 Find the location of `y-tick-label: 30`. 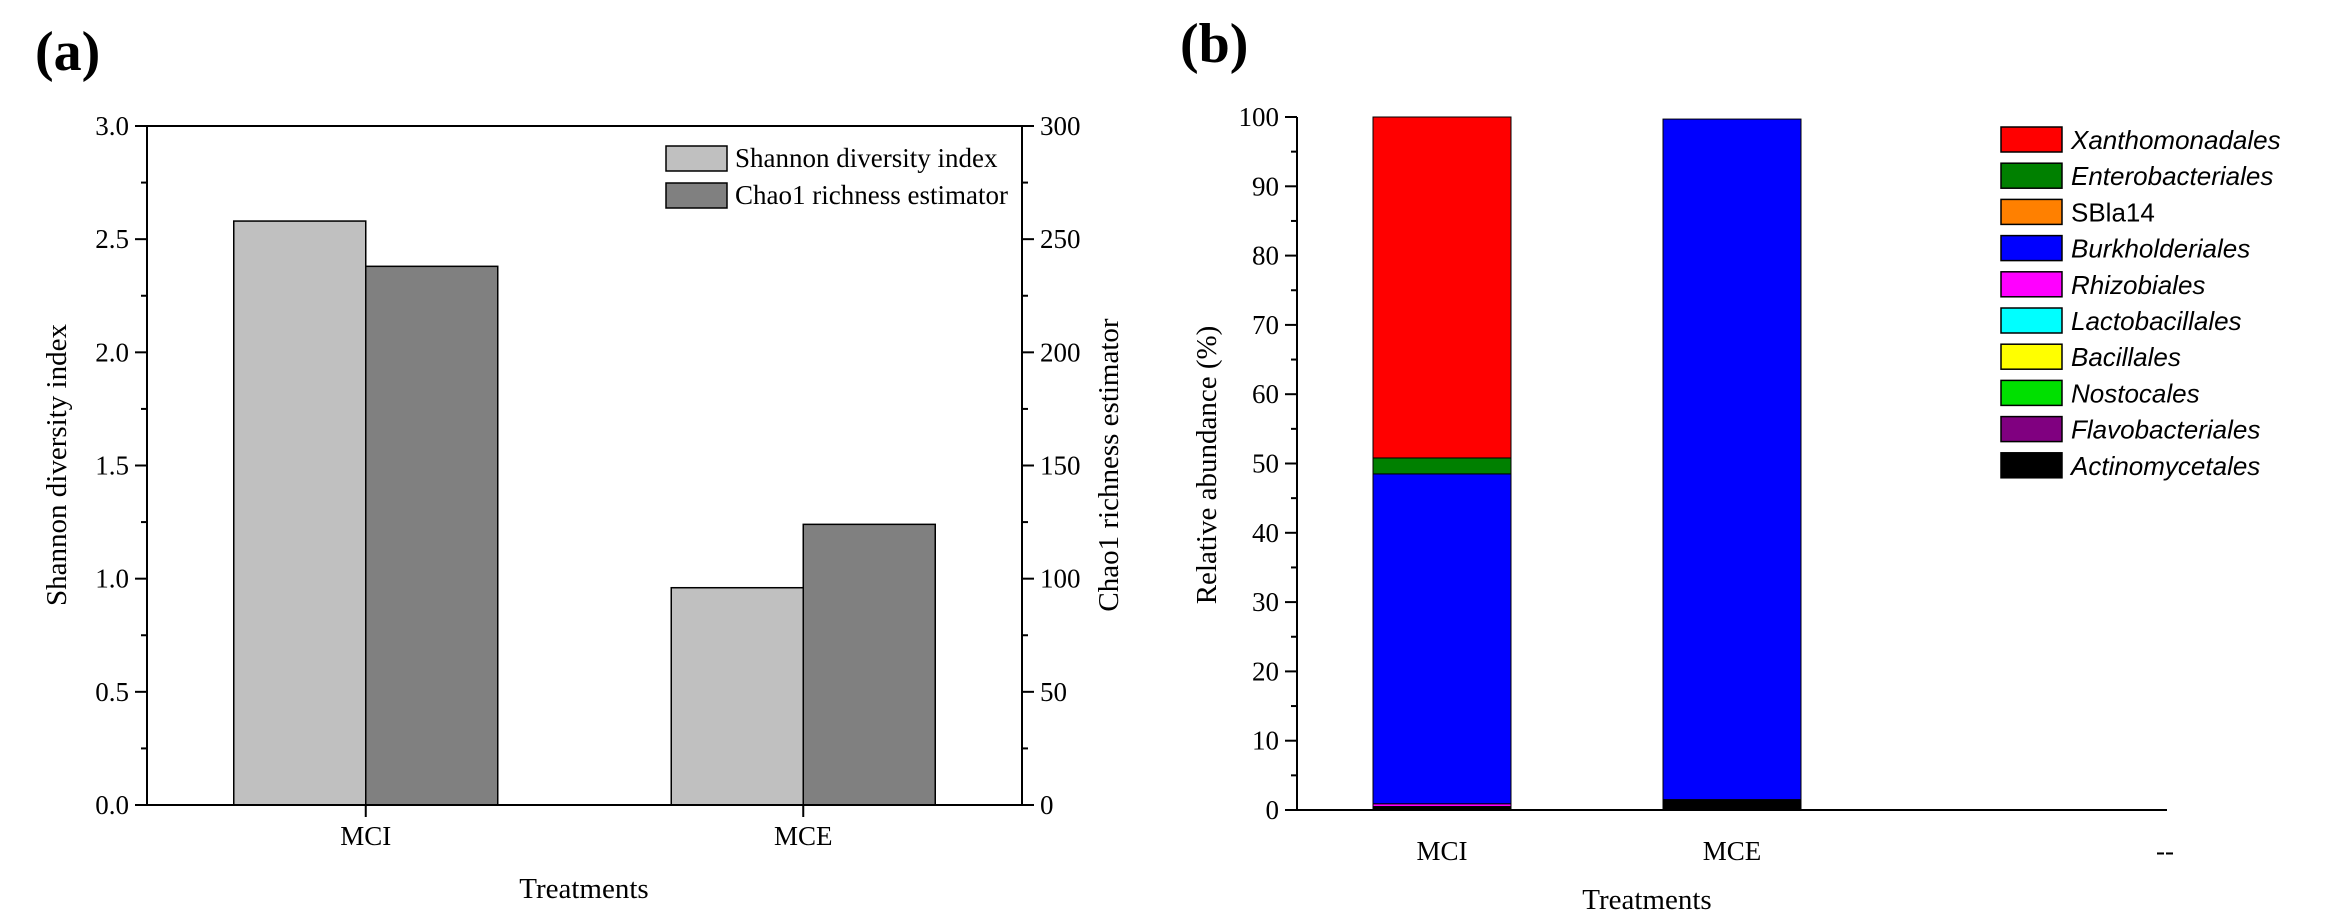

y-tick-label: 30 is located at coordinates (1265, 602).